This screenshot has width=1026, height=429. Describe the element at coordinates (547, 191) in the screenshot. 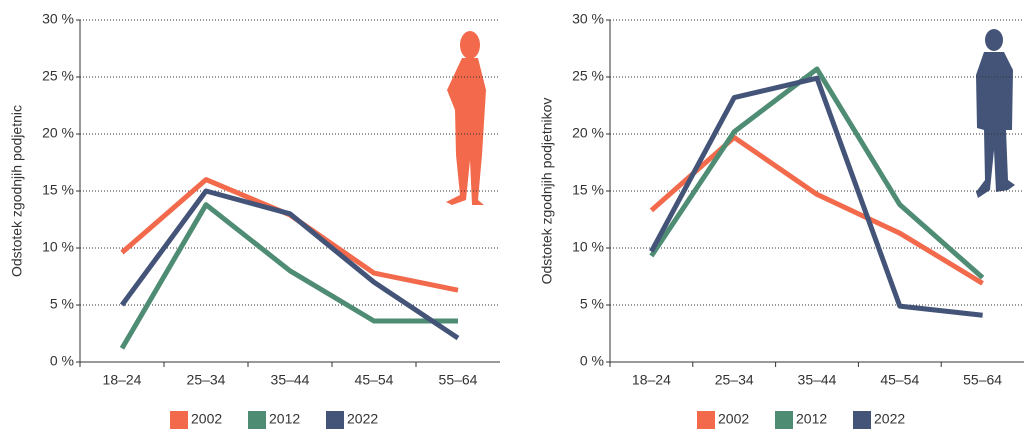

I see `y-axis-label: Odstotek zgodnjih podjetnikov` at that location.